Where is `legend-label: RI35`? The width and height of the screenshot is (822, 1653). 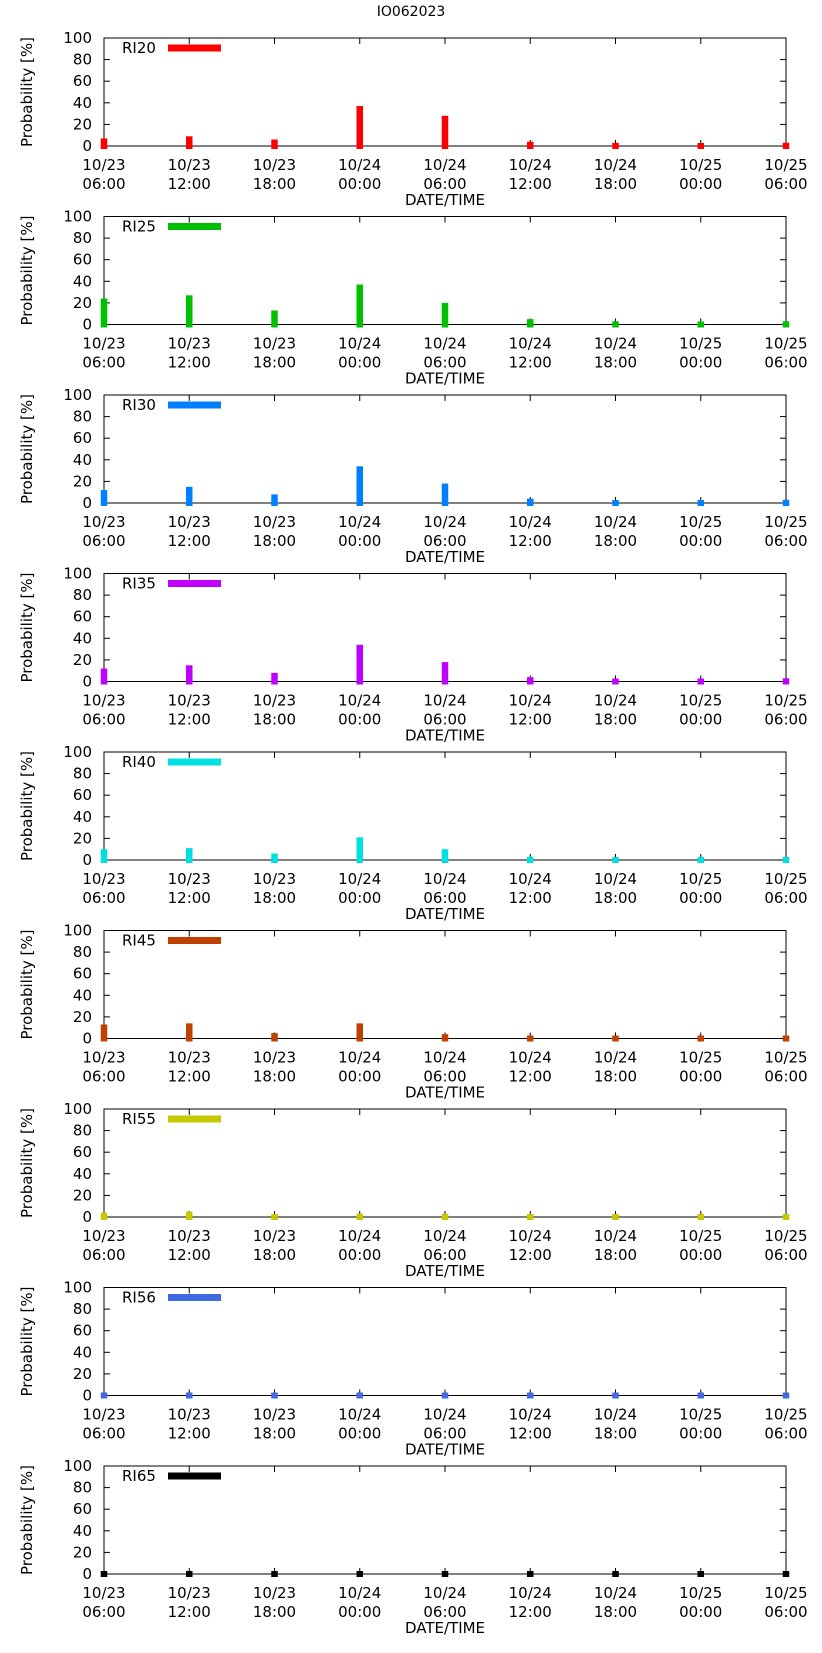
legend-label: RI35 is located at coordinates (139, 584).